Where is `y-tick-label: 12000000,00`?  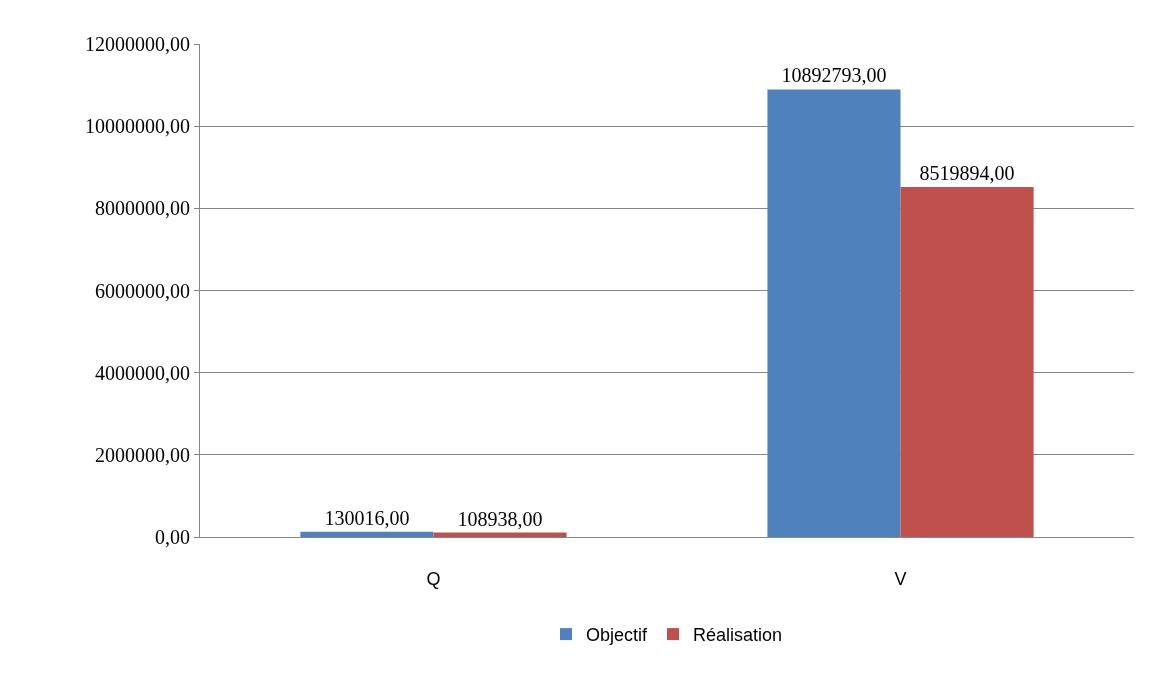 y-tick-label: 12000000,00 is located at coordinates (137, 44).